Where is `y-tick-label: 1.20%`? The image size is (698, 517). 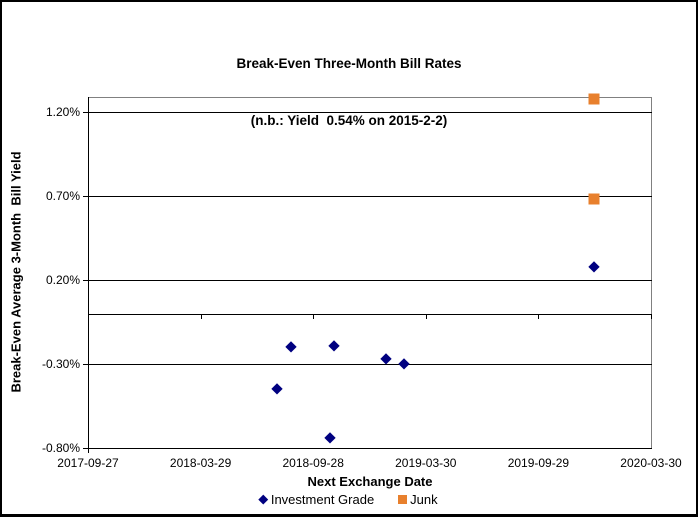
y-tick-label: 1.20% is located at coordinates (62, 112).